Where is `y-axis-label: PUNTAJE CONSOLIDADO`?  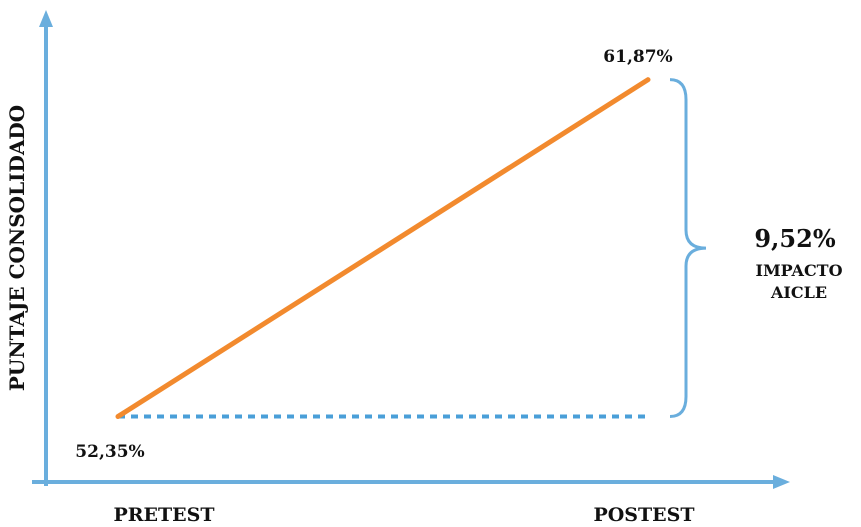 y-axis-label: PUNTAJE CONSOLIDADO is located at coordinates (17, 248).